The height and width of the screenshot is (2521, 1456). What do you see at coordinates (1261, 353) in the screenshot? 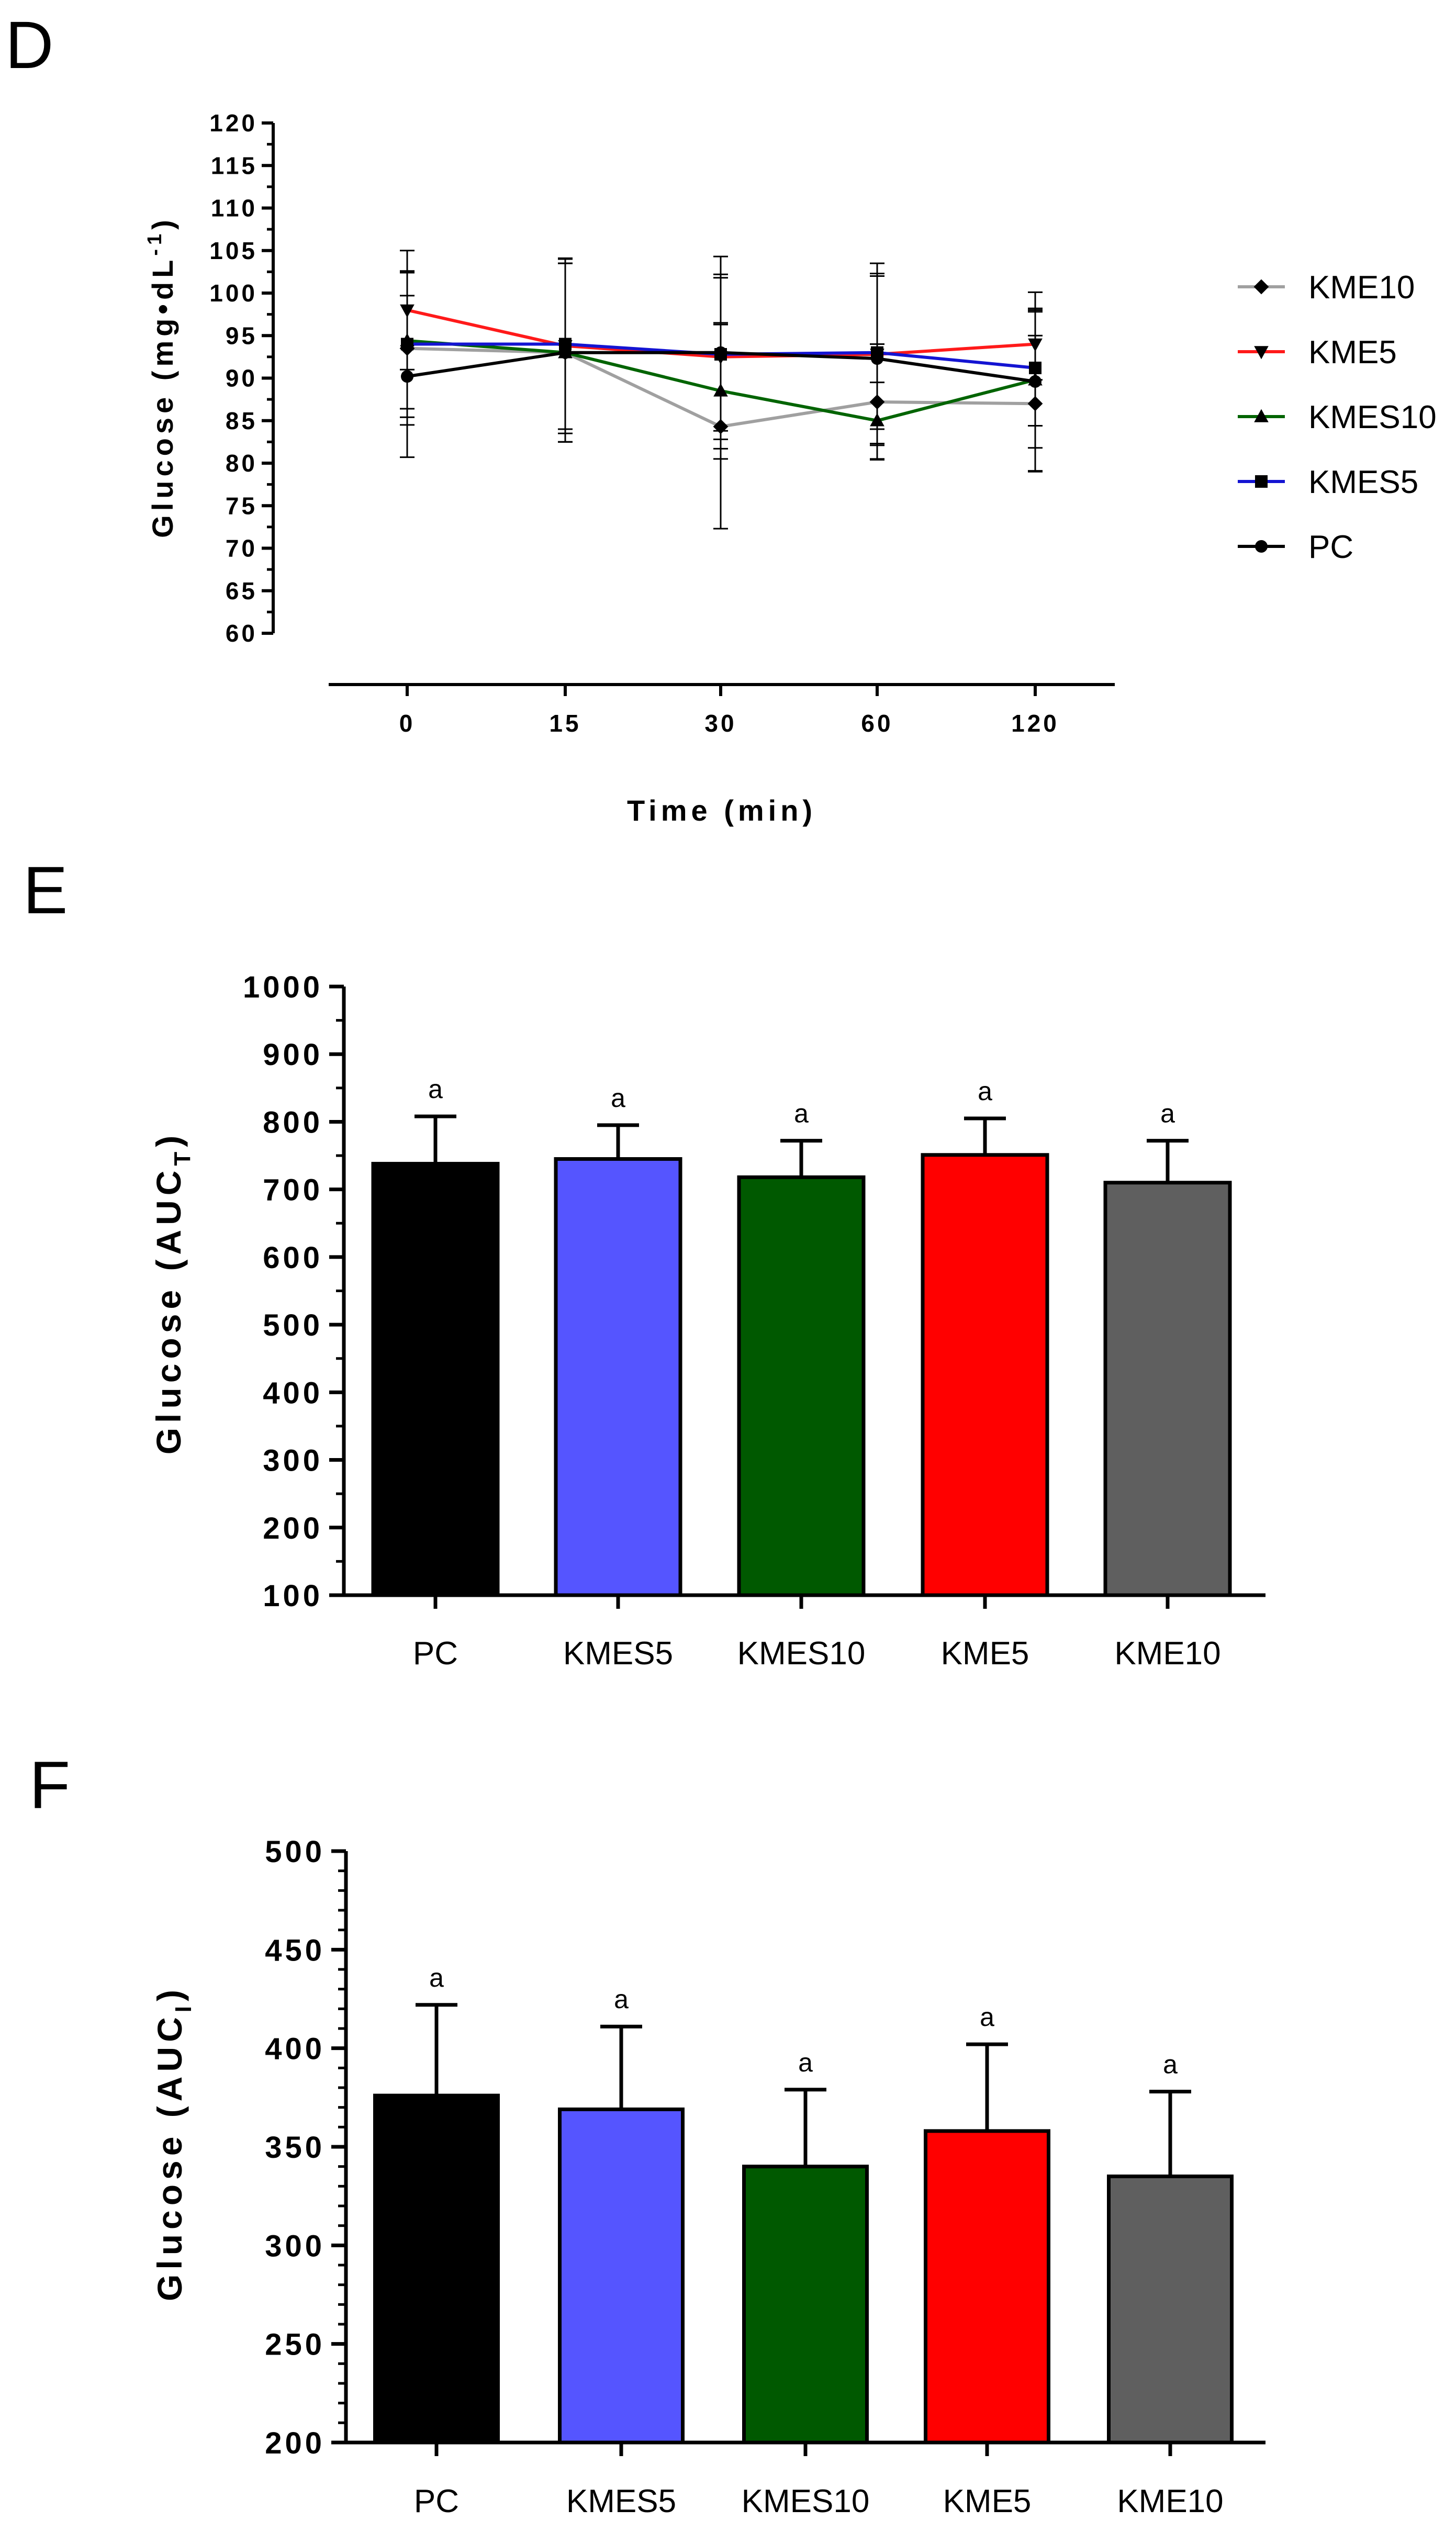
I see `legend-marker-kme5` at bounding box center [1261, 353].